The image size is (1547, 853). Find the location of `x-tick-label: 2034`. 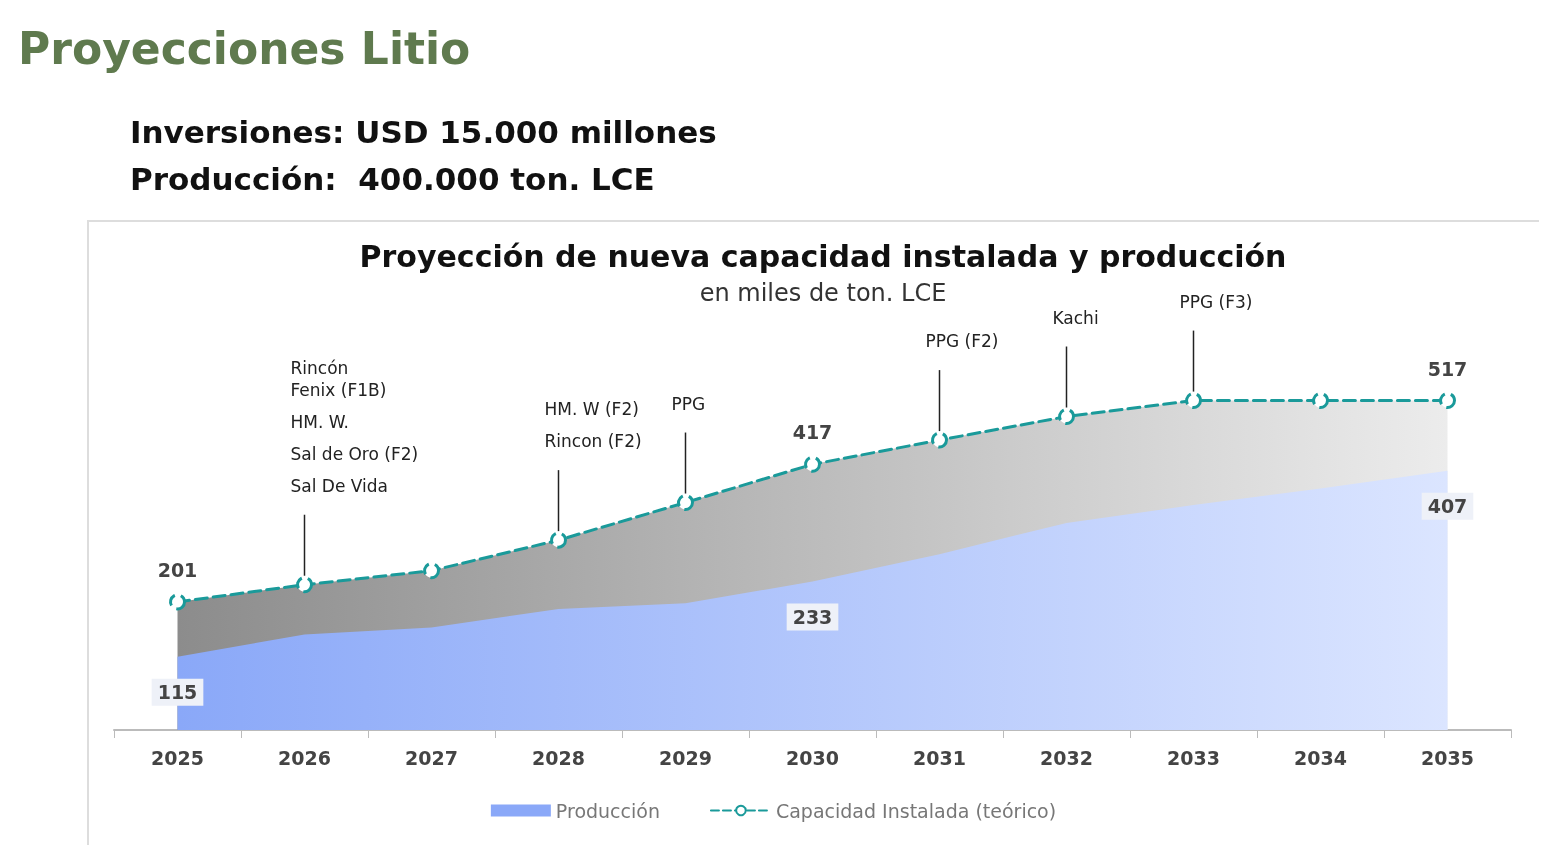

x-tick-label: 2034 is located at coordinates (1320, 757).